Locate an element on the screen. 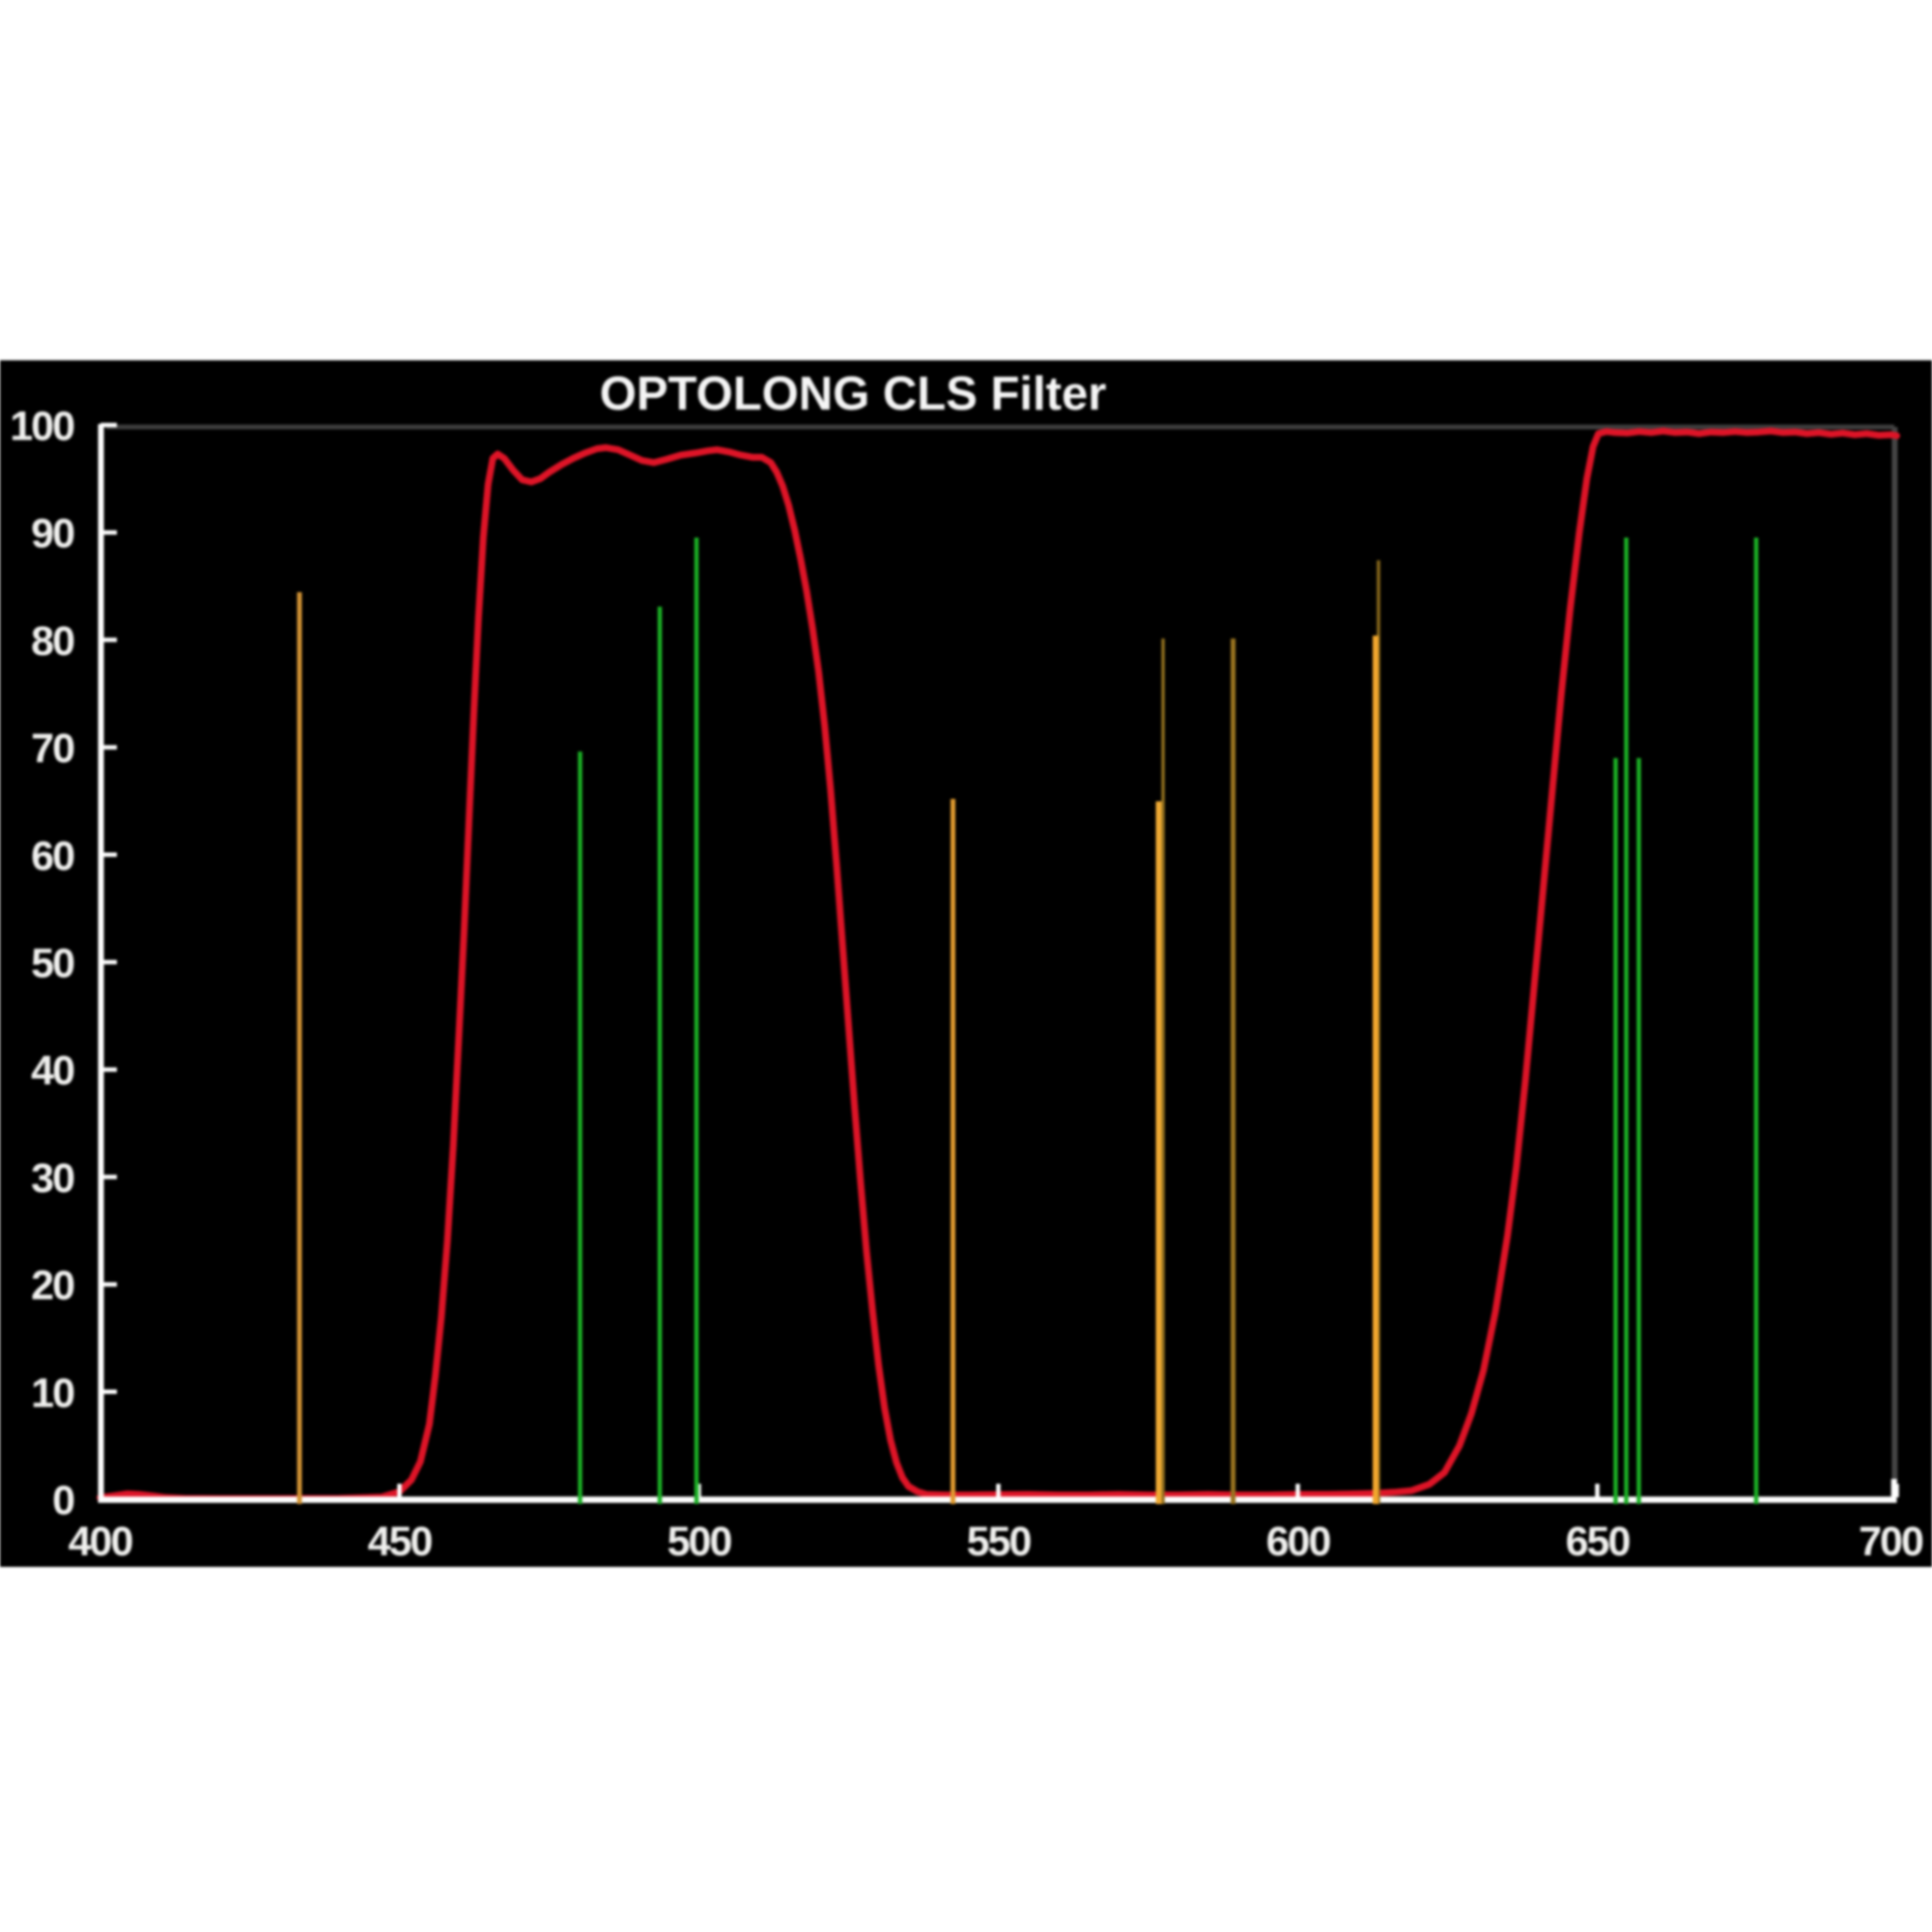 Image resolution: width=1932 pixels, height=1932 pixels. svg-text: 40 is located at coordinates (52, 1071).